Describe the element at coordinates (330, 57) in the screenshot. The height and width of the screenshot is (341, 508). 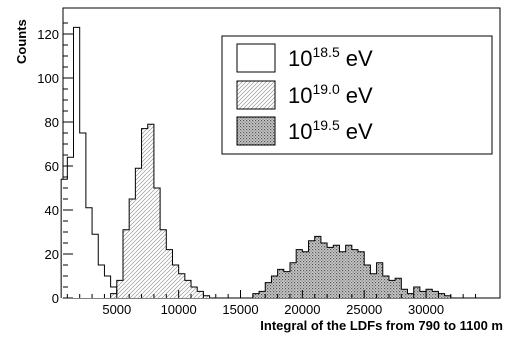
I see `legend-label-1: 1018.5 eV` at that location.